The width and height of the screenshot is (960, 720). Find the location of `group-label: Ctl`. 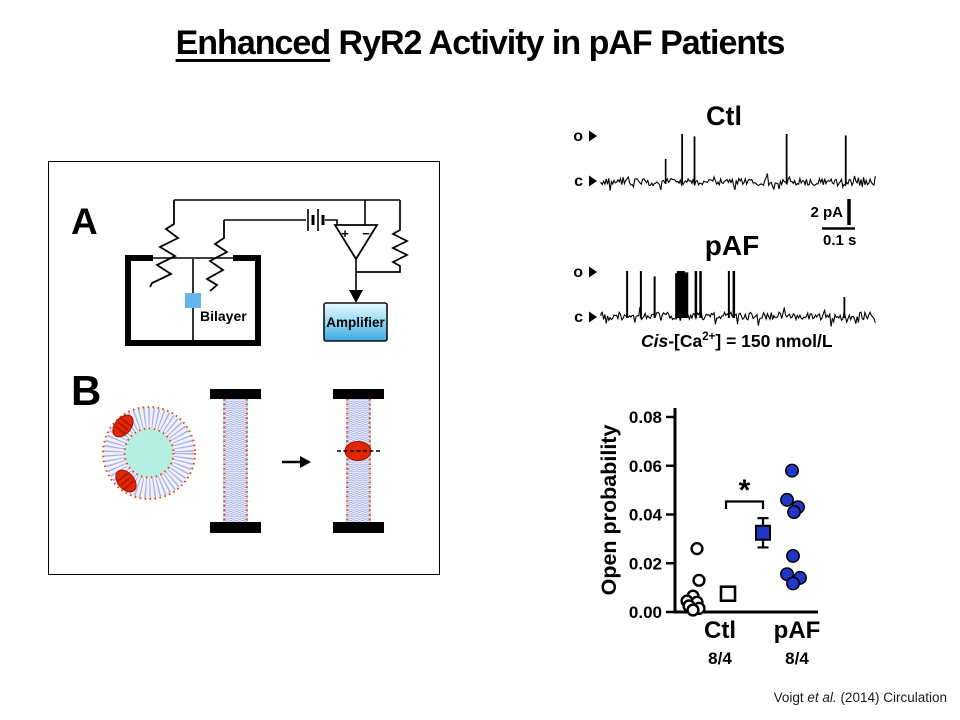

group-label: Ctl is located at coordinates (720, 630).